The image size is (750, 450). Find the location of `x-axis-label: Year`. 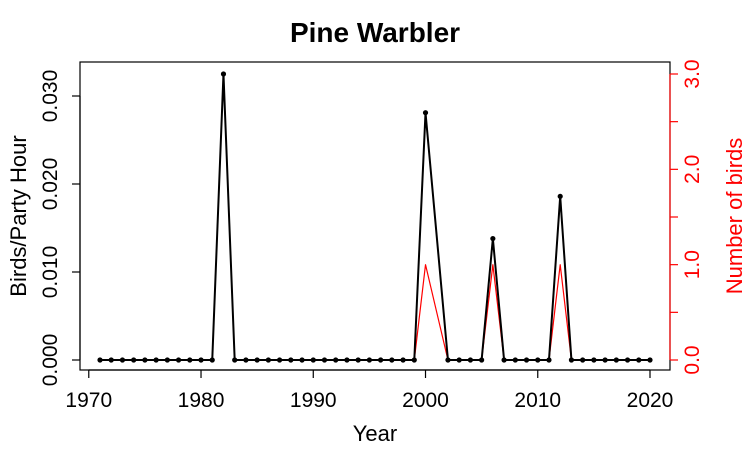

x-axis-label: Year is located at coordinates (375, 433).